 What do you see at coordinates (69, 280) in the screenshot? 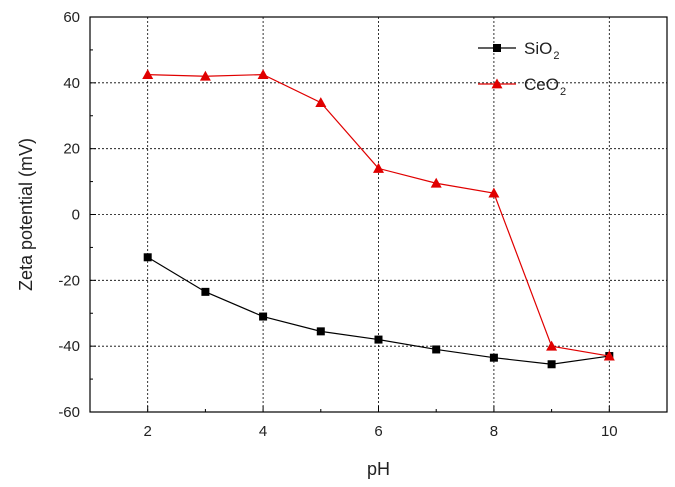
I see `y-tick-label: -20` at bounding box center [69, 280].